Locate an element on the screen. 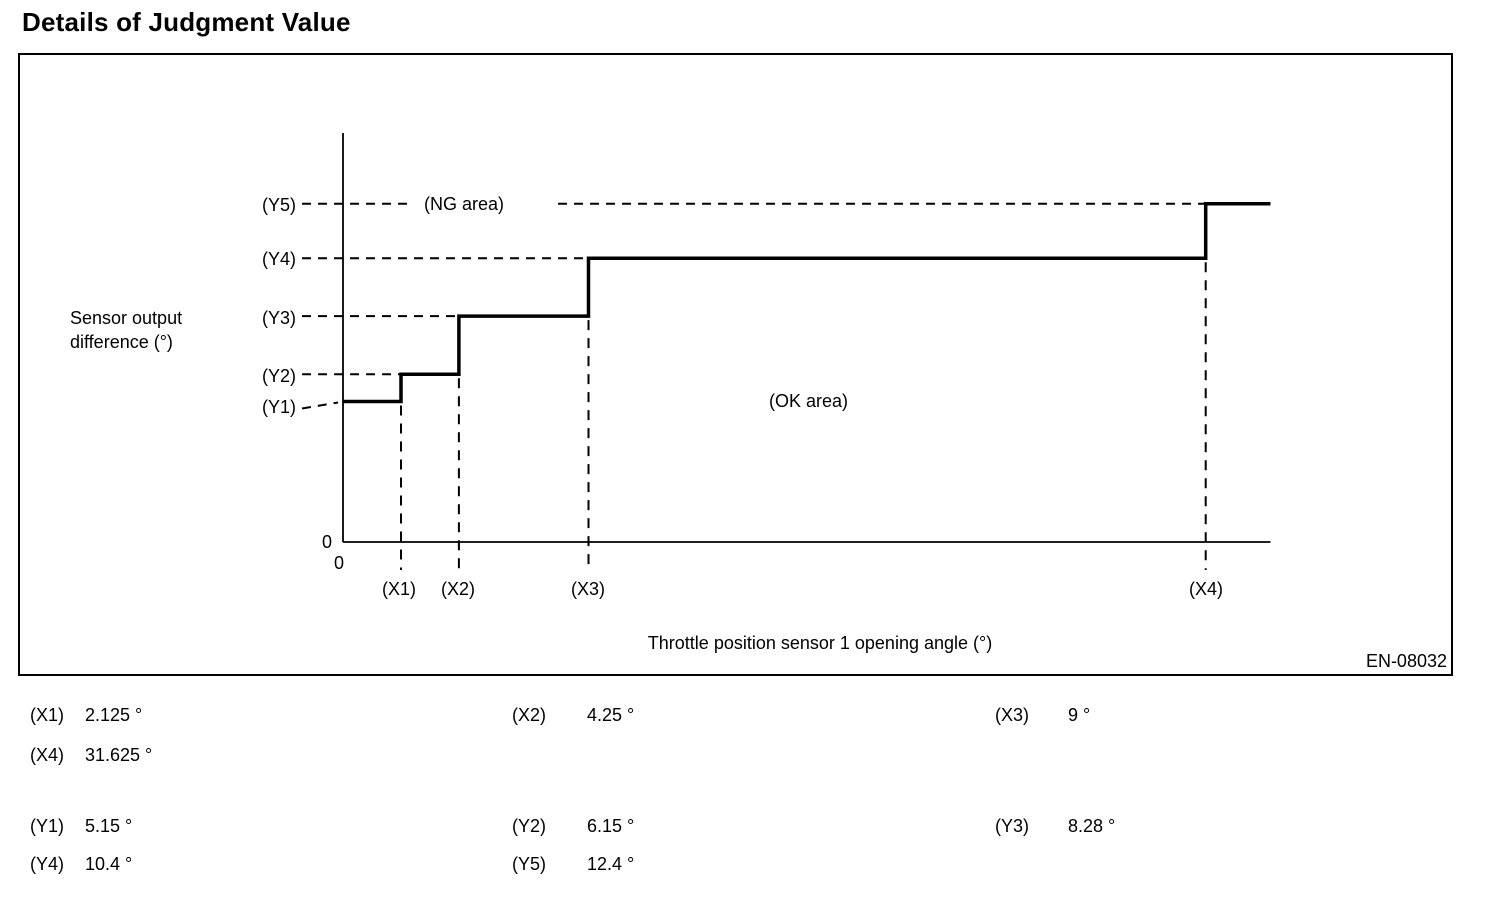  y-marker-y3: (Y3) is located at coordinates (278, 318).